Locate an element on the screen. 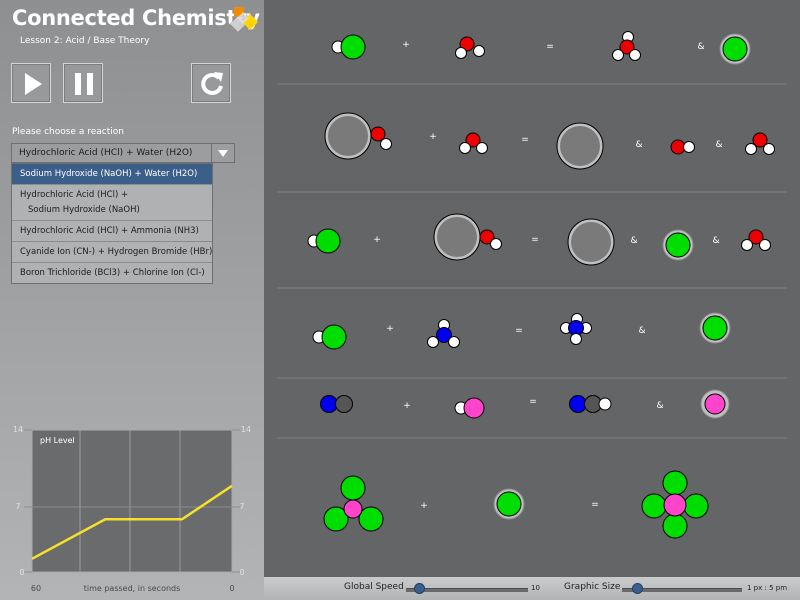 Image resolution: width=800 pixels, height=600 pixels. graphic-size-value: 1 px : 5 pm is located at coordinates (767, 588).